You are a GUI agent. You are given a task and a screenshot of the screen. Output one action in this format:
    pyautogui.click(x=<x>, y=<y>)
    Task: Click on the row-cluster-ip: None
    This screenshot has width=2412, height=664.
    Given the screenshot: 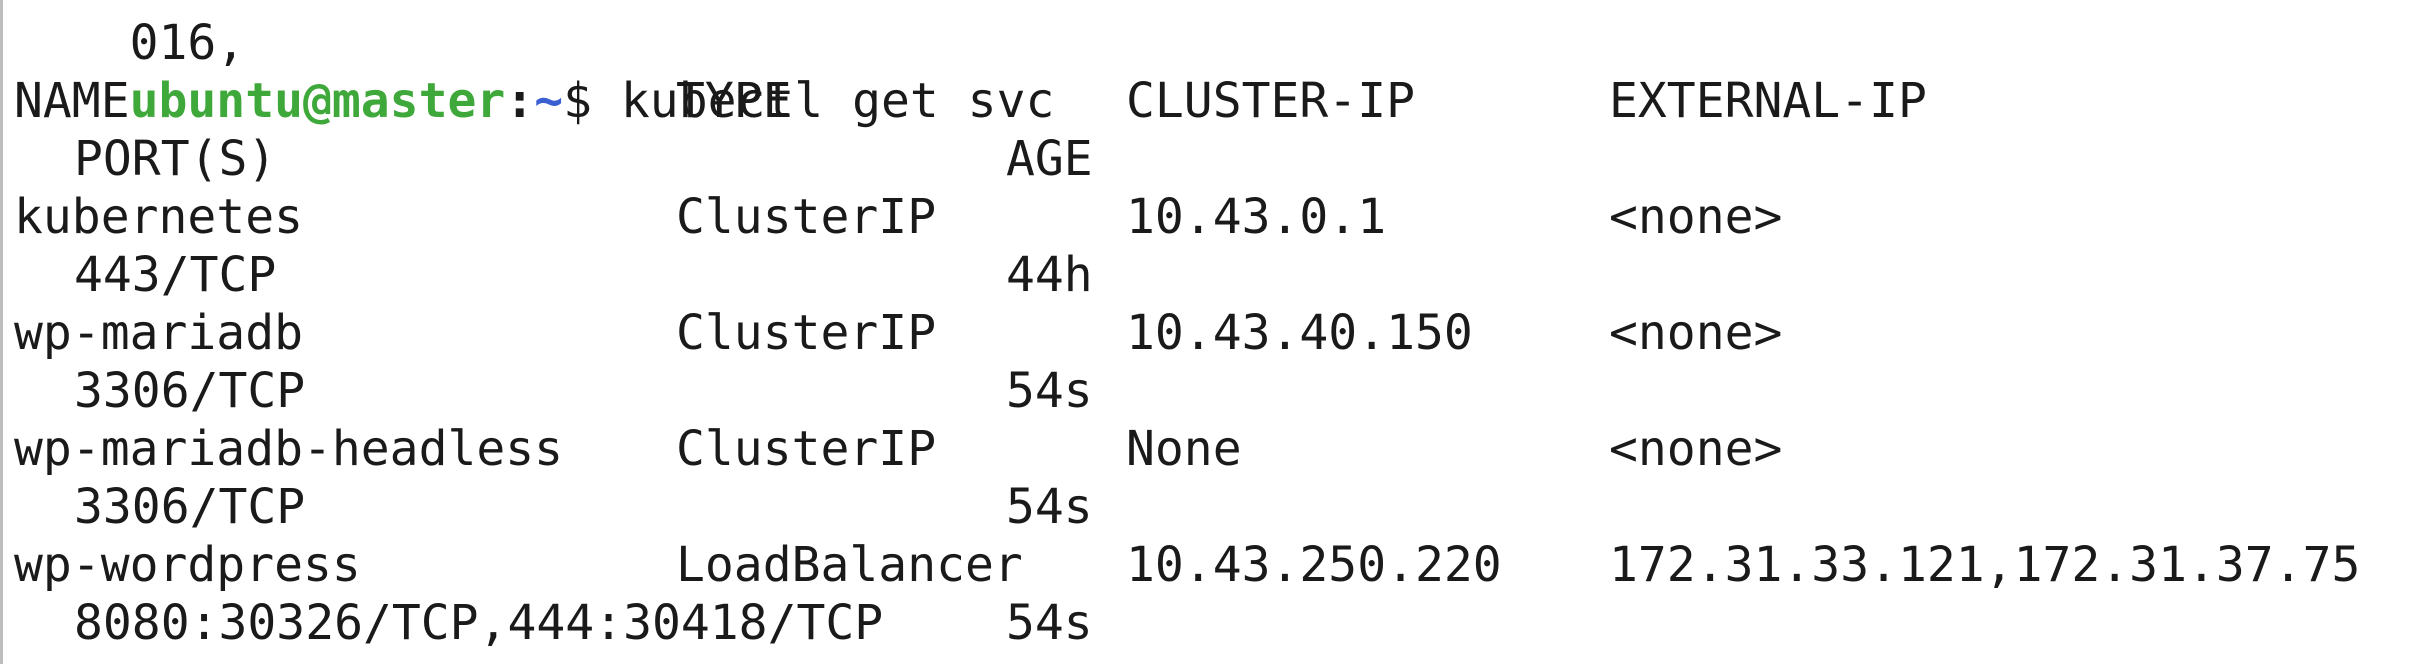 What is the action you would take?
    pyautogui.click(x=1184, y=449)
    